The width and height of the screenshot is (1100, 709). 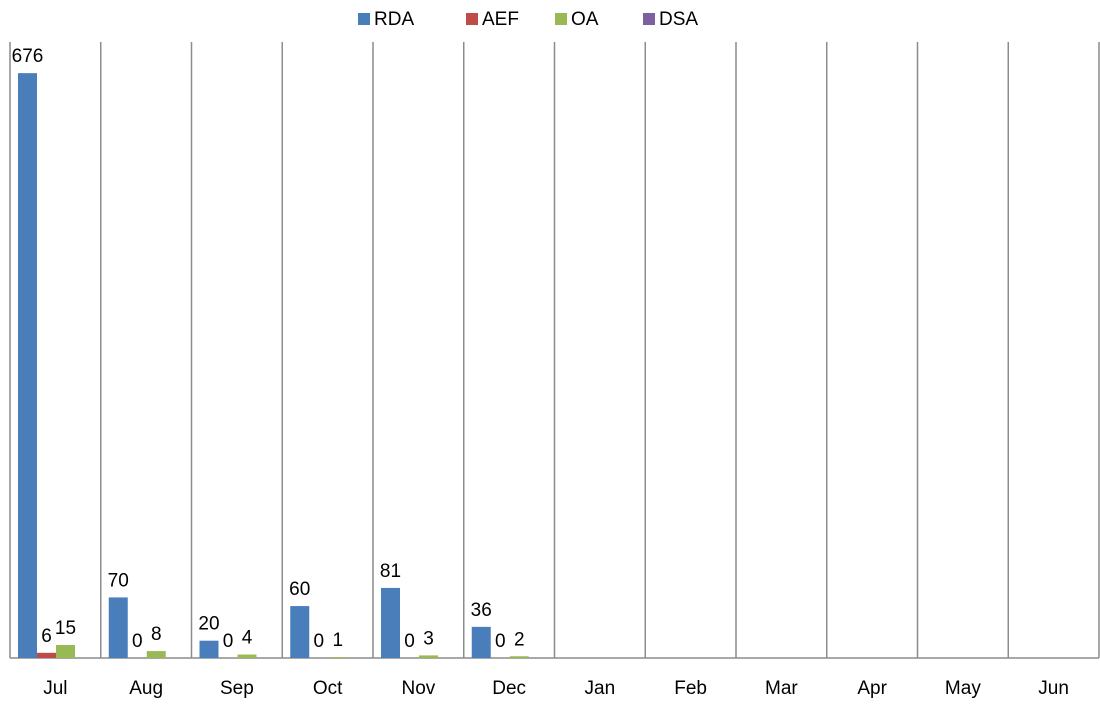 I want to click on x-tick-label: Jul, so click(x=55, y=688).